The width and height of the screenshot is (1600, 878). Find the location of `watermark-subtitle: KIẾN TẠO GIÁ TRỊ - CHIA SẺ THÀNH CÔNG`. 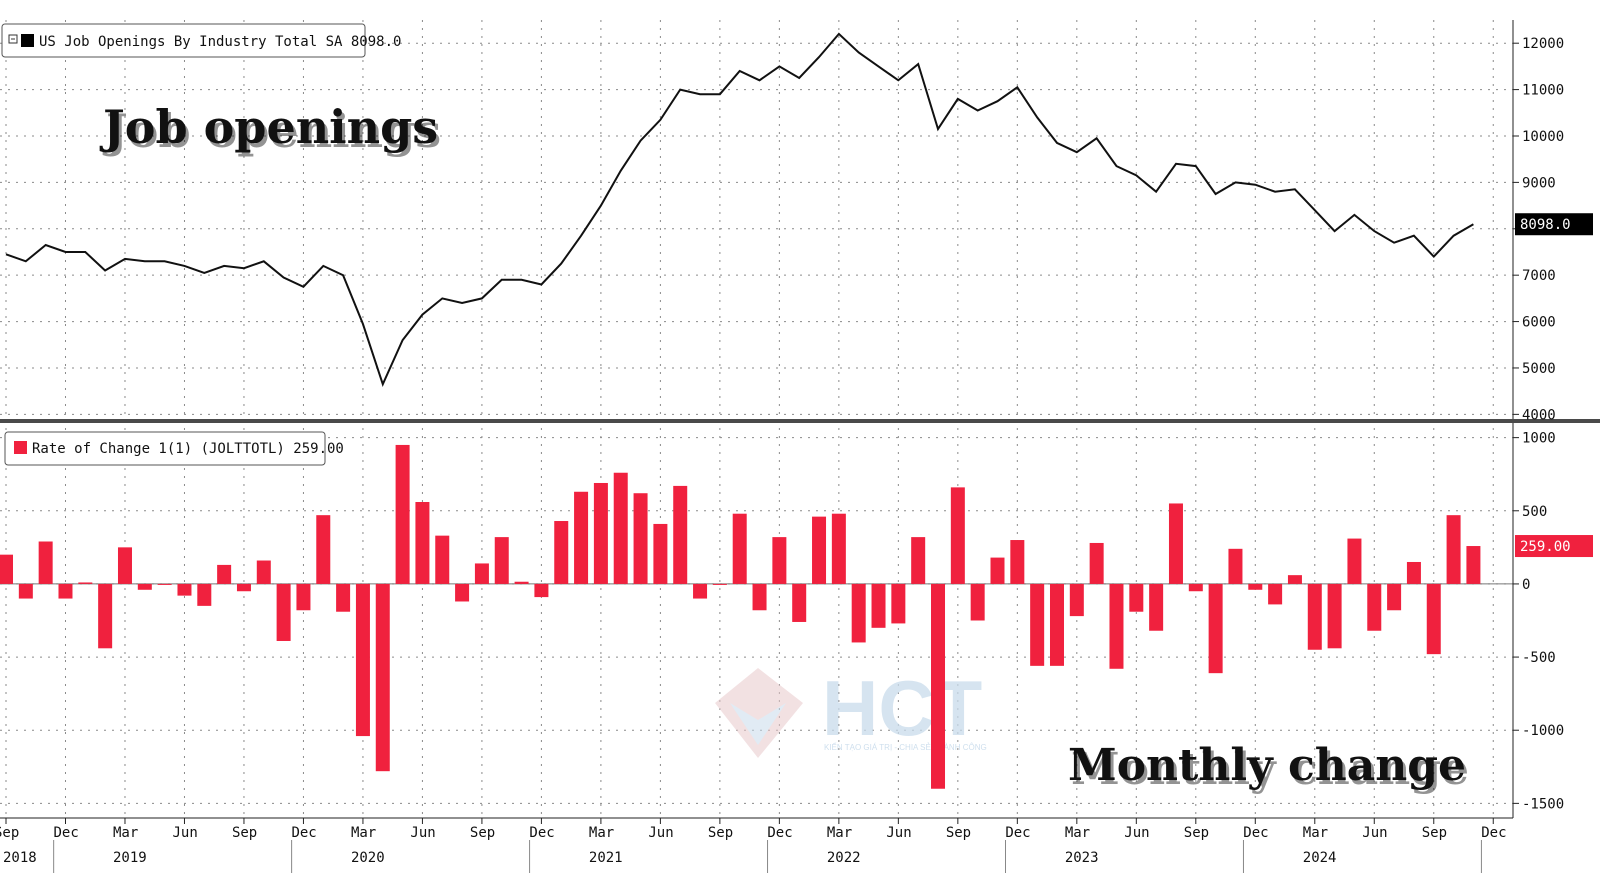

watermark-subtitle: KIẾN TẠO GIÁ TRỊ - CHIA SẺ THÀNH CÔNG is located at coordinates (905, 747).